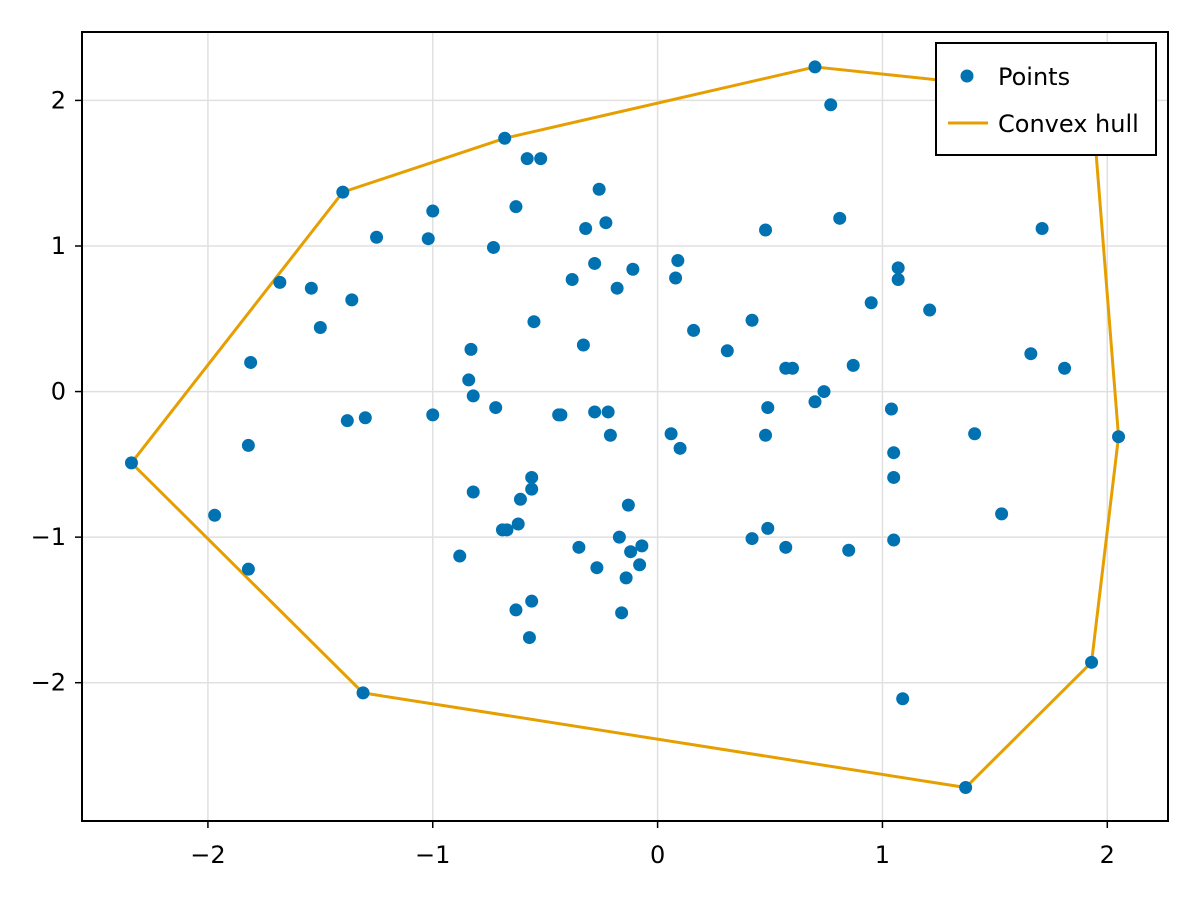  I want to click on y-tick-label: 1, so click(58, 246).